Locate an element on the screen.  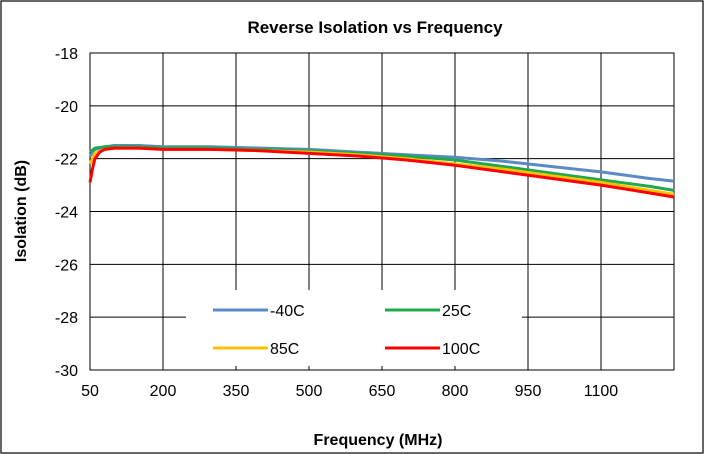
legend-label: 25C is located at coordinates (456, 311).